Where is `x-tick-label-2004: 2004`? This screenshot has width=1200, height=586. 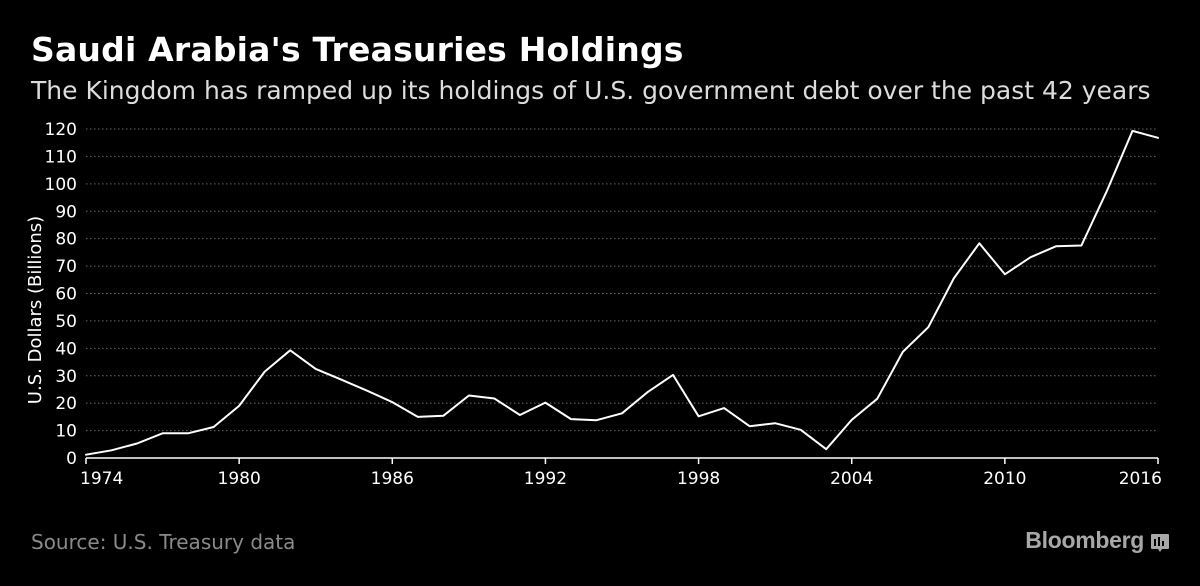 x-tick-label-2004: 2004 is located at coordinates (851, 479).